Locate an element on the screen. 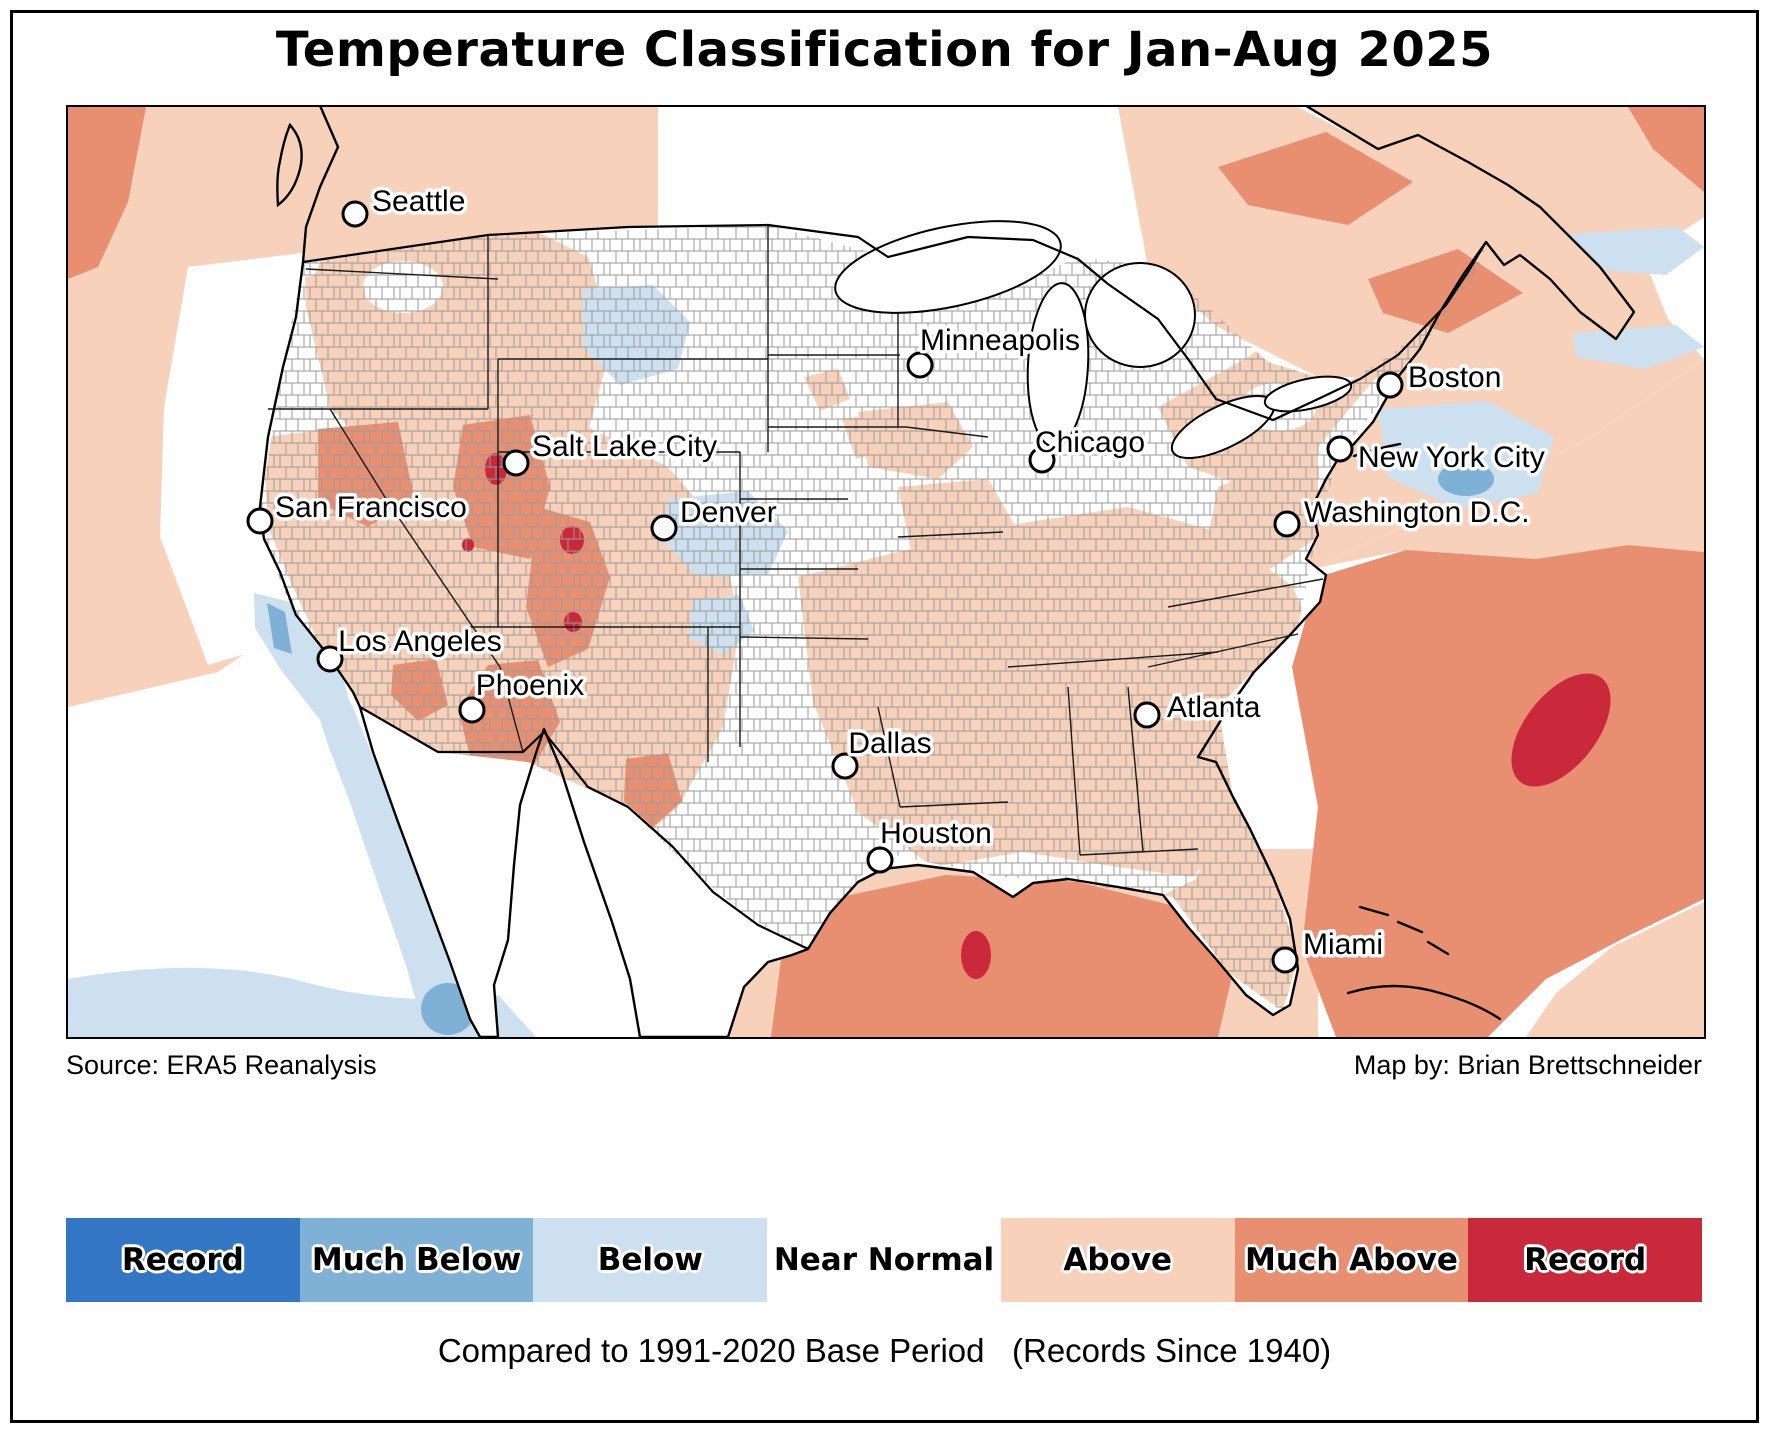  city-marker-denver is located at coordinates (664, 528).